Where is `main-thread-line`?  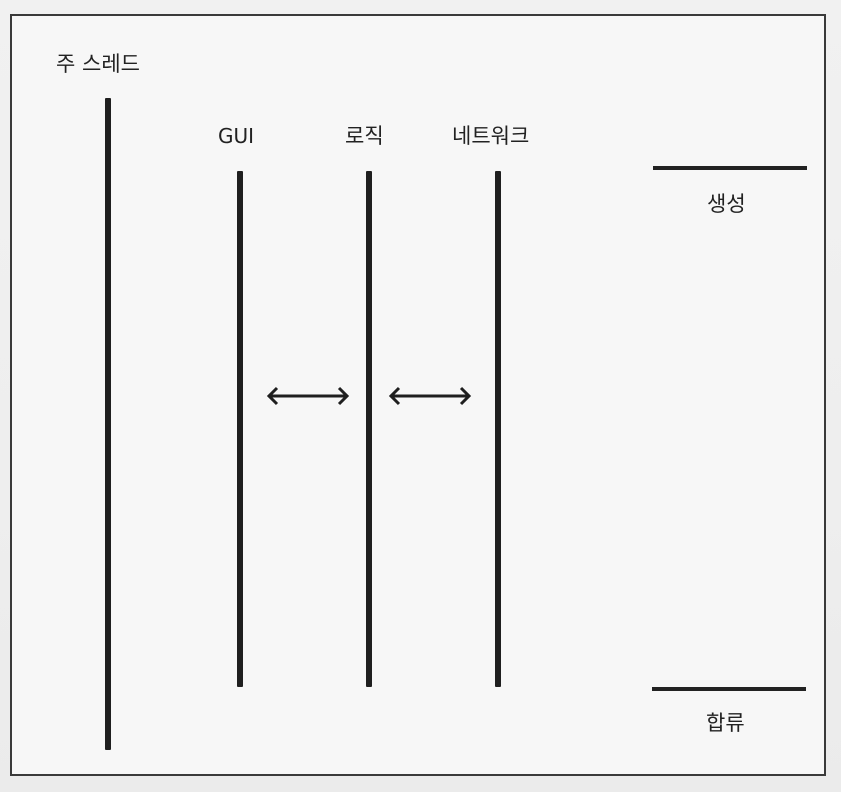 main-thread-line is located at coordinates (108, 424).